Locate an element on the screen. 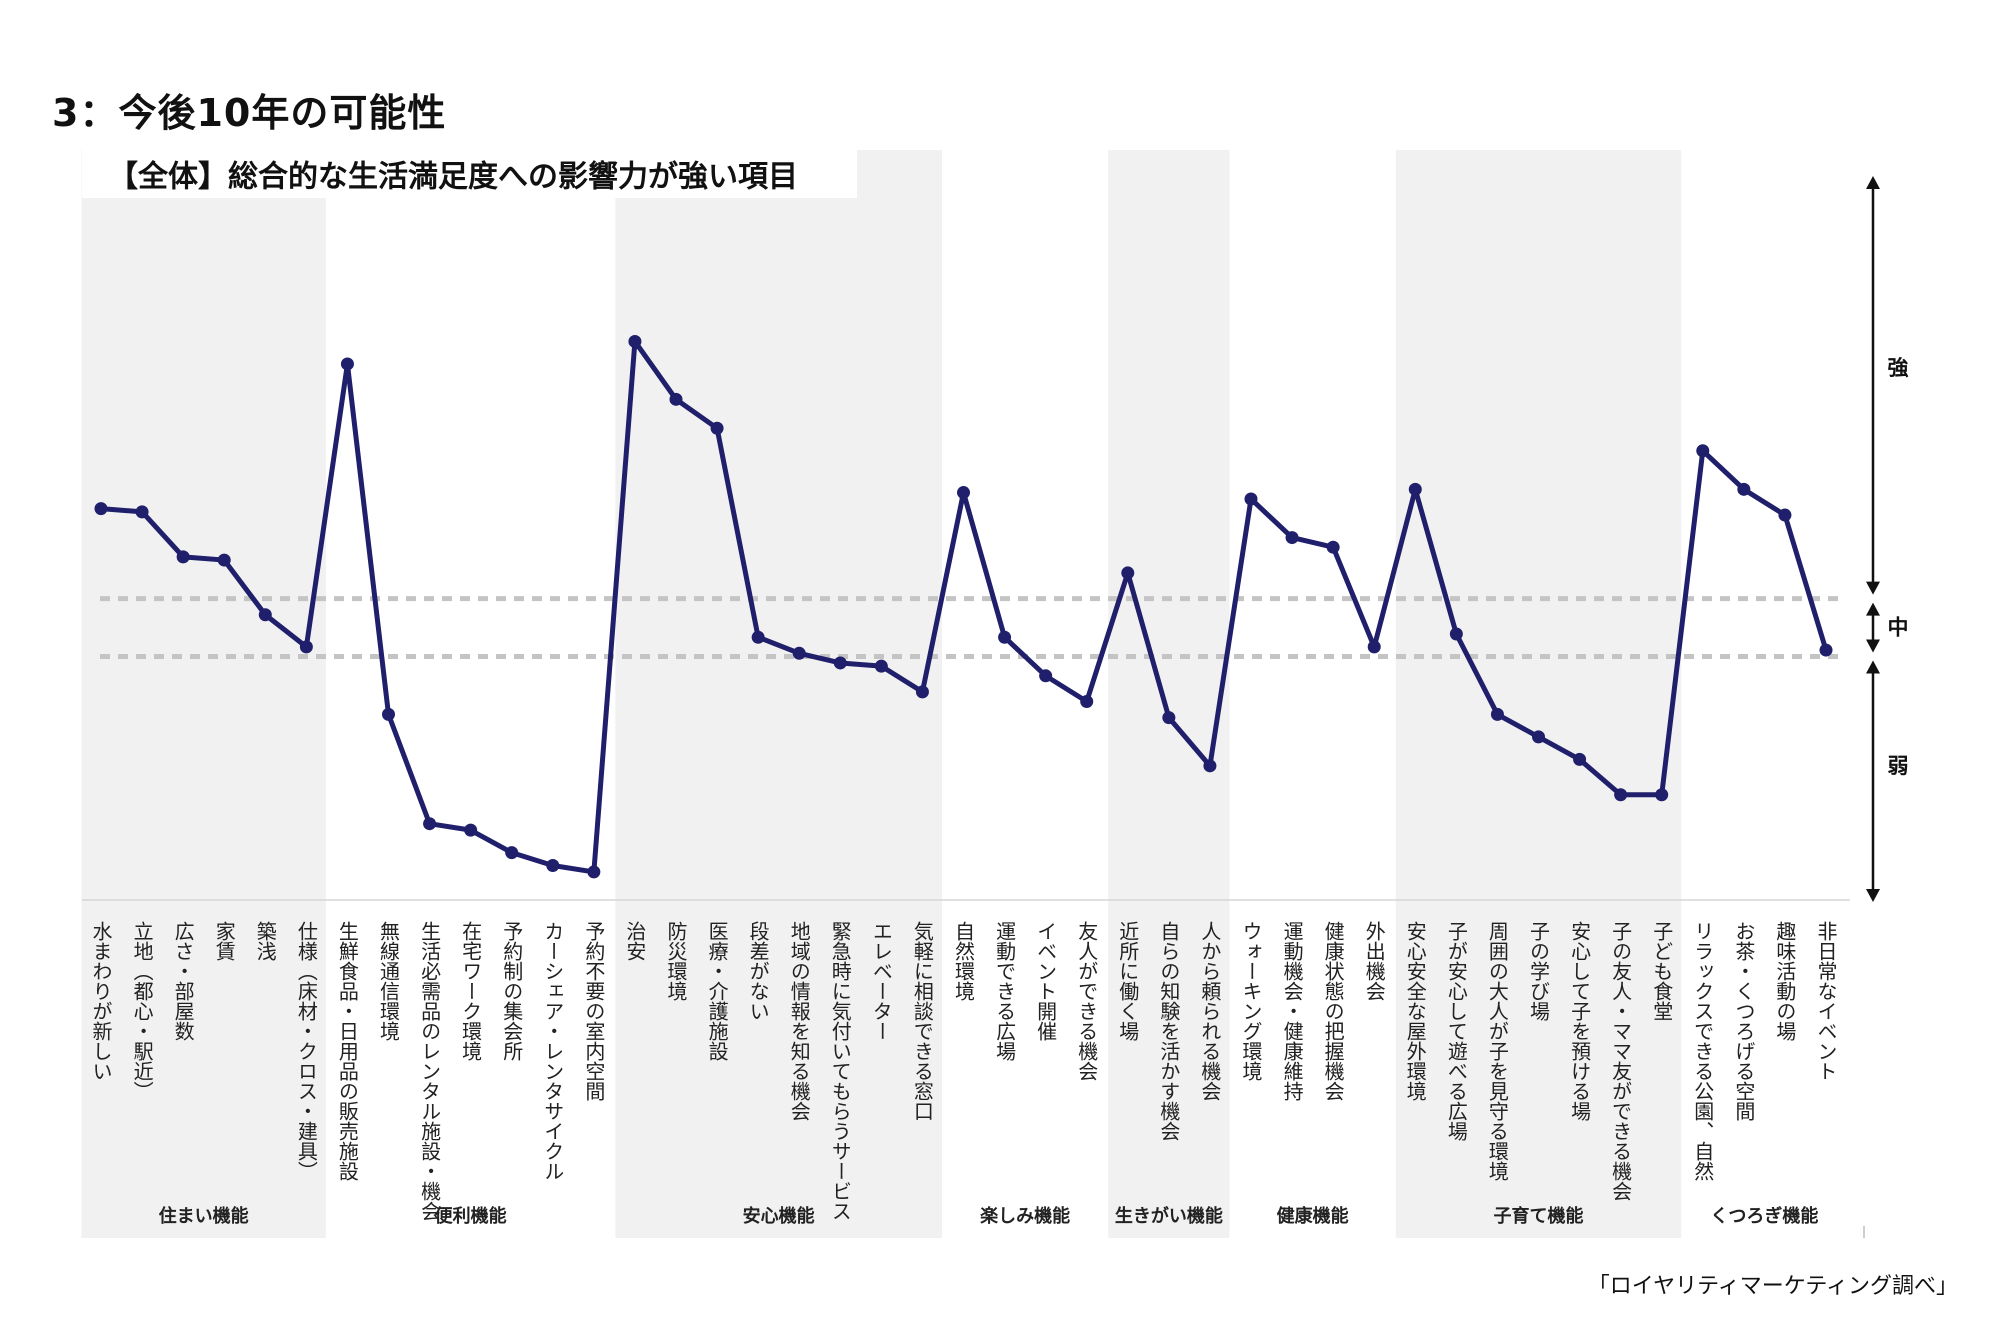 Image resolution: width=2000 pixels, height=1334 pixels. x-tick-label: 在宅ワーク環境 is located at coordinates (471, 991).